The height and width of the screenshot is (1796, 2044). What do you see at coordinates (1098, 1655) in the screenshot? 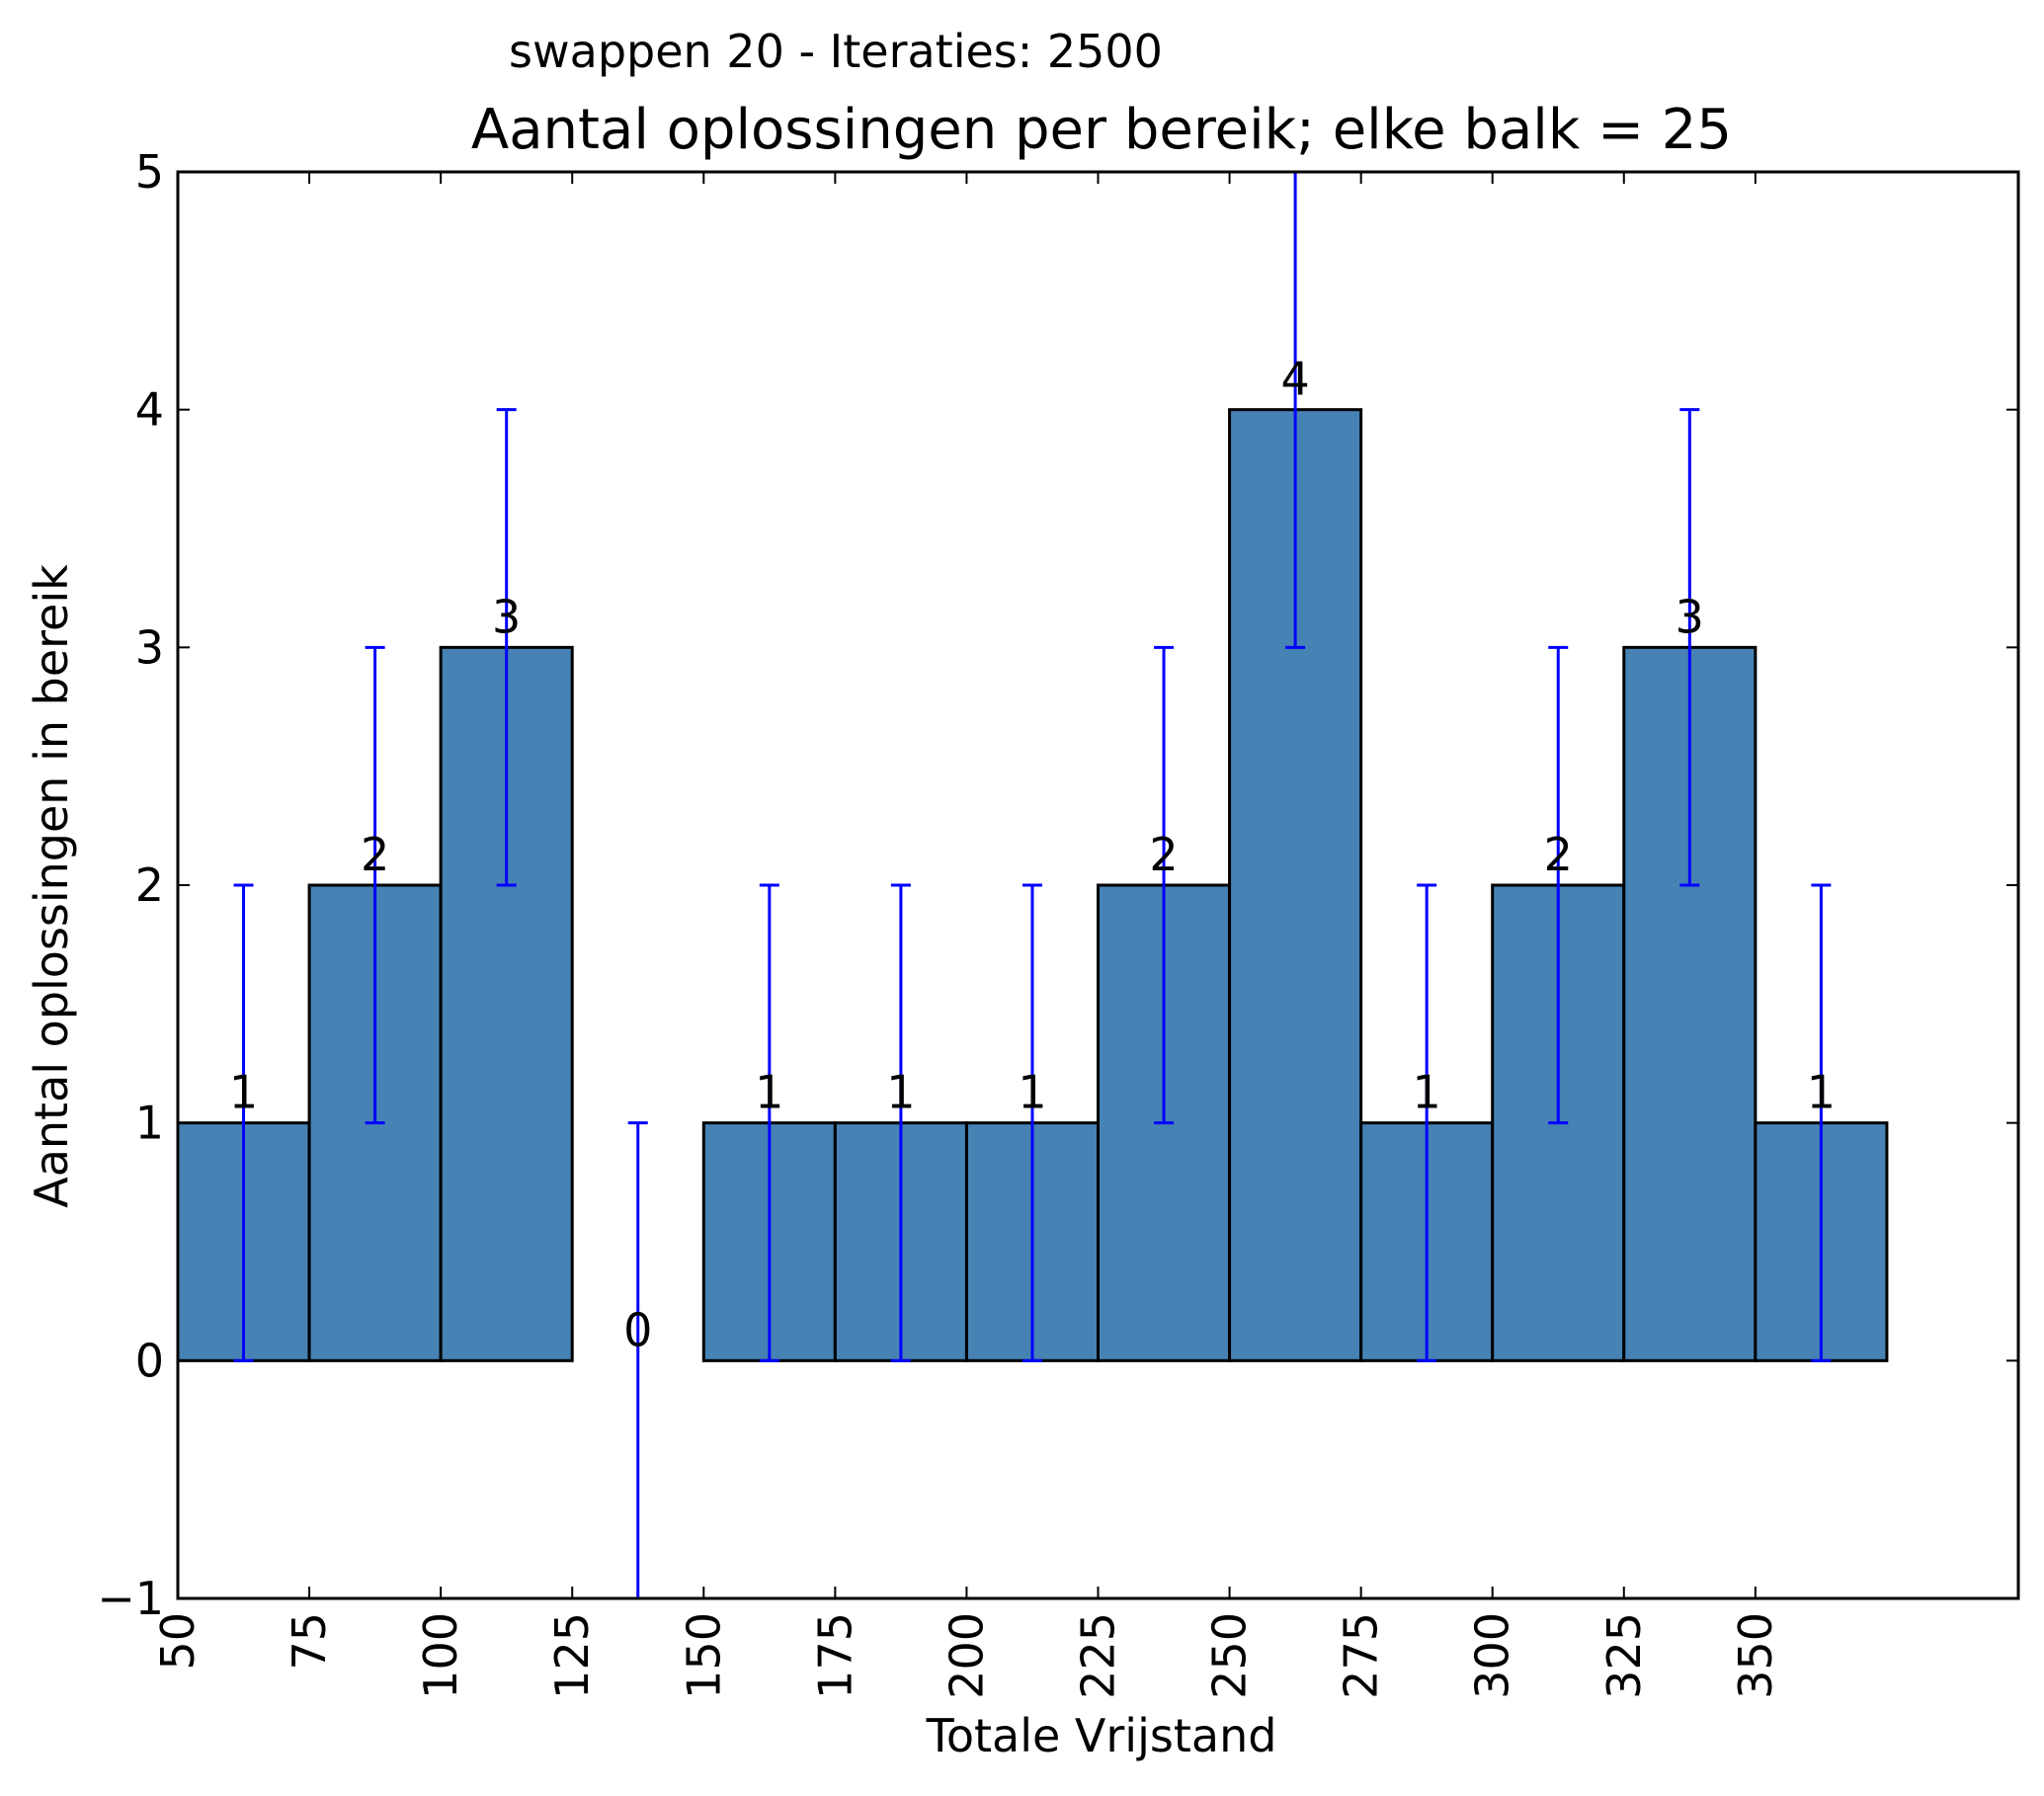
I see `x-tick-label: 225` at bounding box center [1098, 1655].